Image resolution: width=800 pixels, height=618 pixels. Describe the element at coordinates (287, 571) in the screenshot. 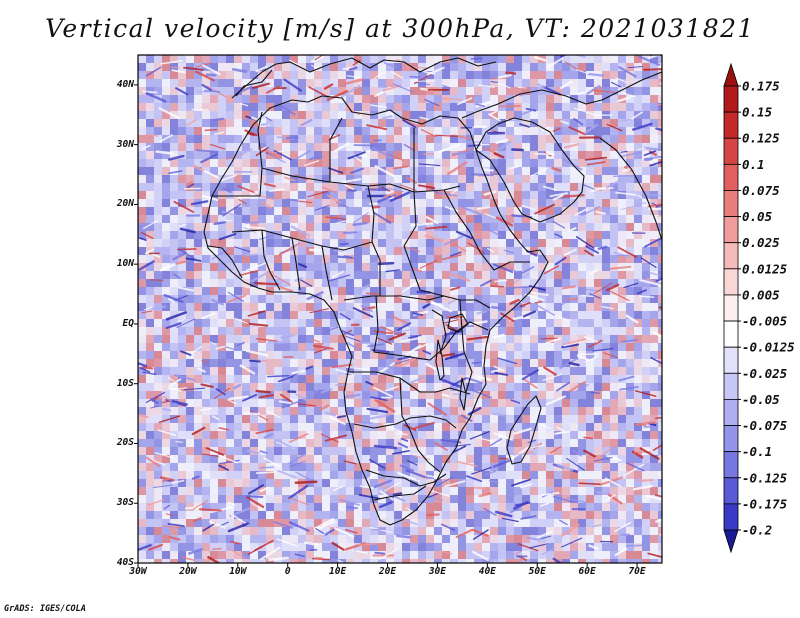

I see `lon-tick-label: 0` at that location.